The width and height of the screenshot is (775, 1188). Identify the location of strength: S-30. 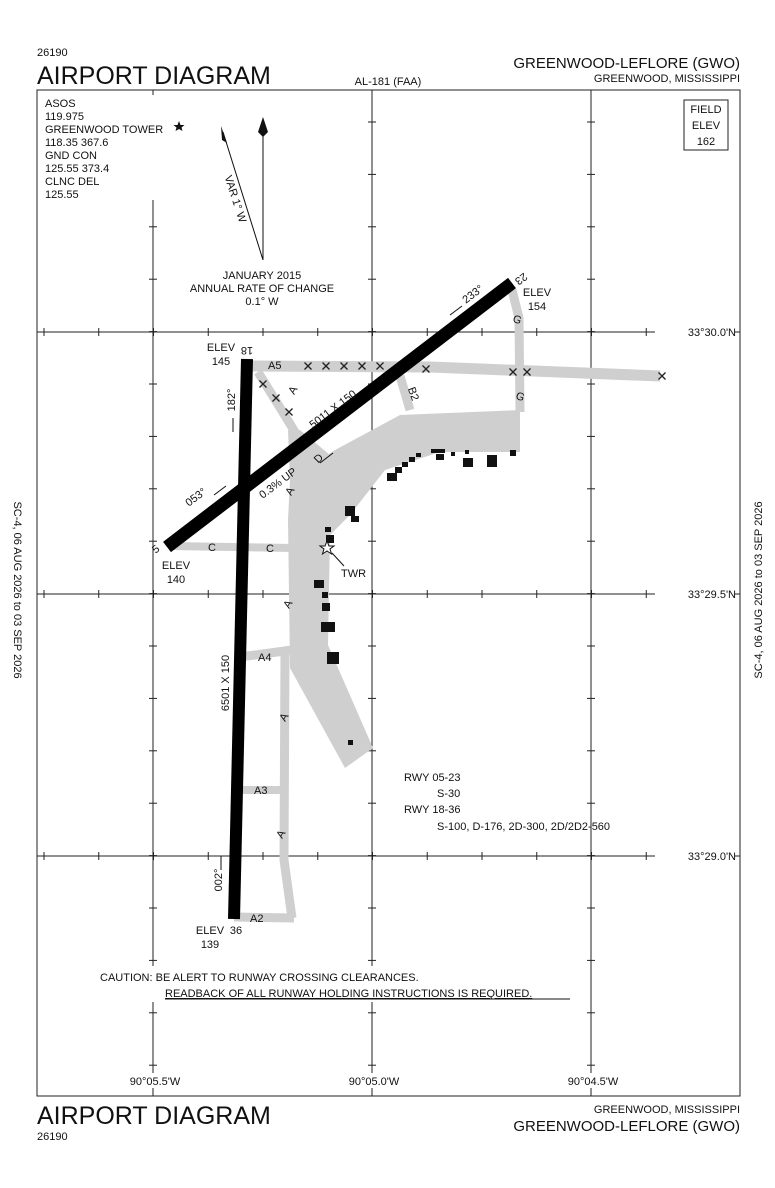
(448, 794).